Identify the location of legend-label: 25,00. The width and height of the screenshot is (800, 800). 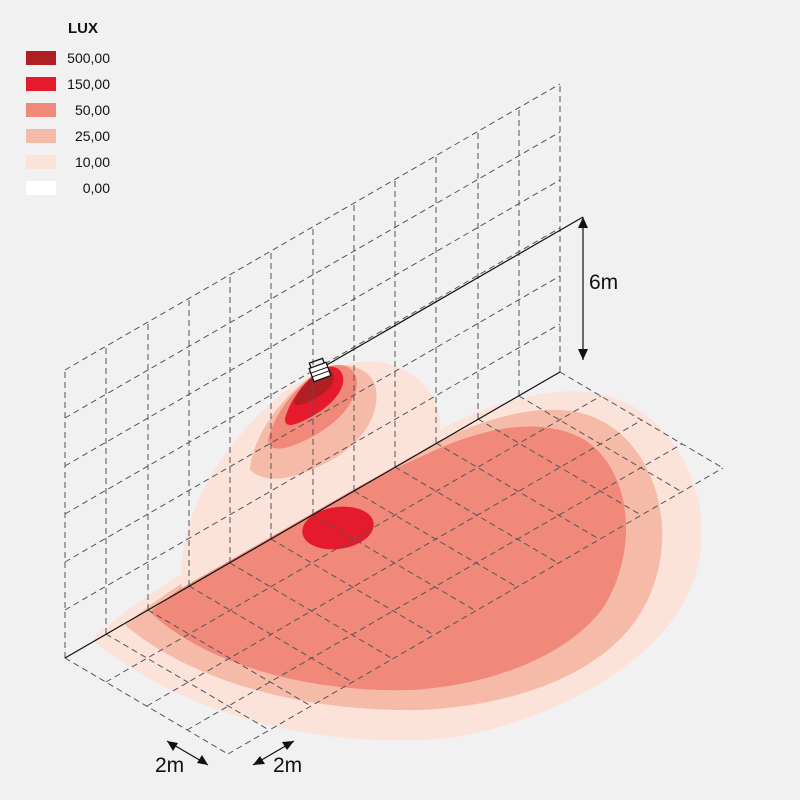
(92, 136).